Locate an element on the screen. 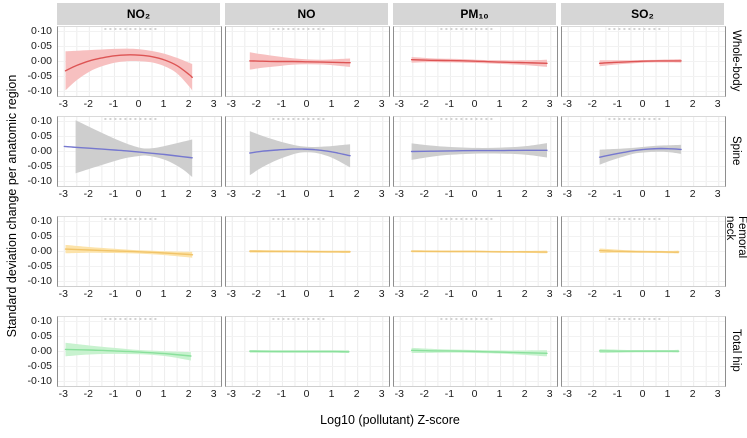 This screenshot has height=438, width=747. panel-femoral-neck-no is located at coordinates (307, 251).